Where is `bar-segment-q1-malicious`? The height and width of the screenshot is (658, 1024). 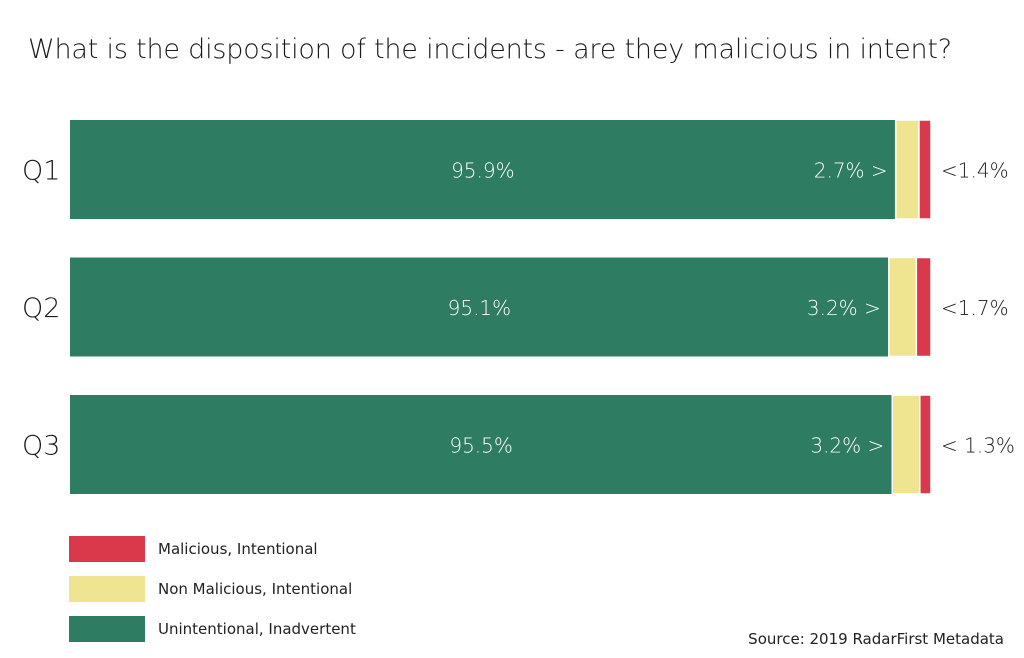
bar-segment-q1-malicious is located at coordinates (925, 169).